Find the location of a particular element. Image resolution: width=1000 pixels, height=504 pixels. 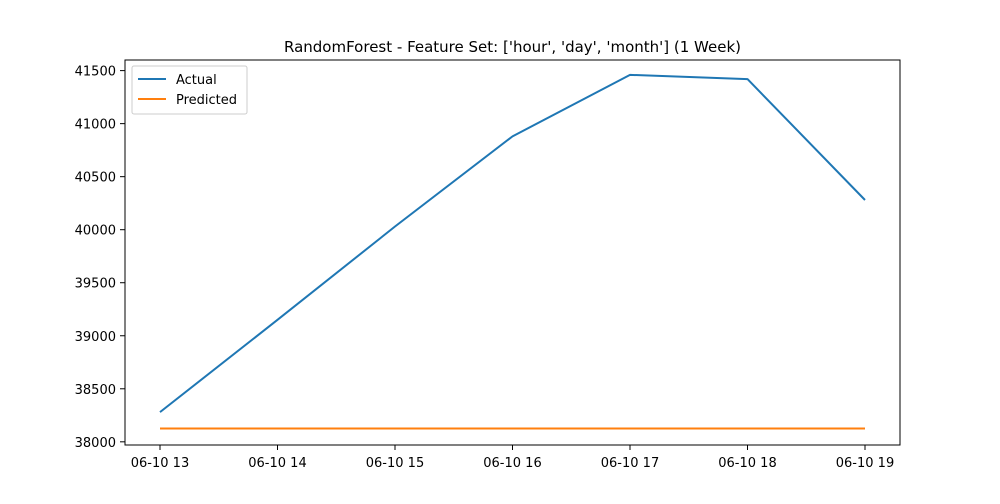

x-tick-label: 06-10 15 is located at coordinates (395, 463).